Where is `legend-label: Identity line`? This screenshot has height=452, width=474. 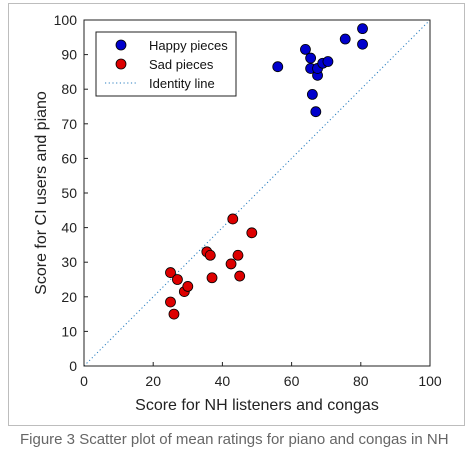
legend-label: Identity line is located at coordinates (182, 83).